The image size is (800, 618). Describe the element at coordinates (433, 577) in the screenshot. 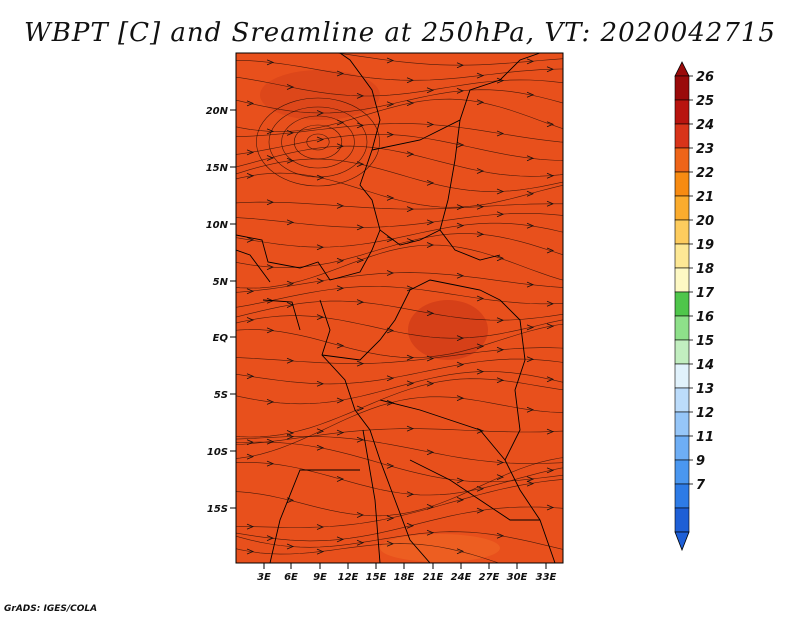

I see `lon-tick-label: 21E` at that location.